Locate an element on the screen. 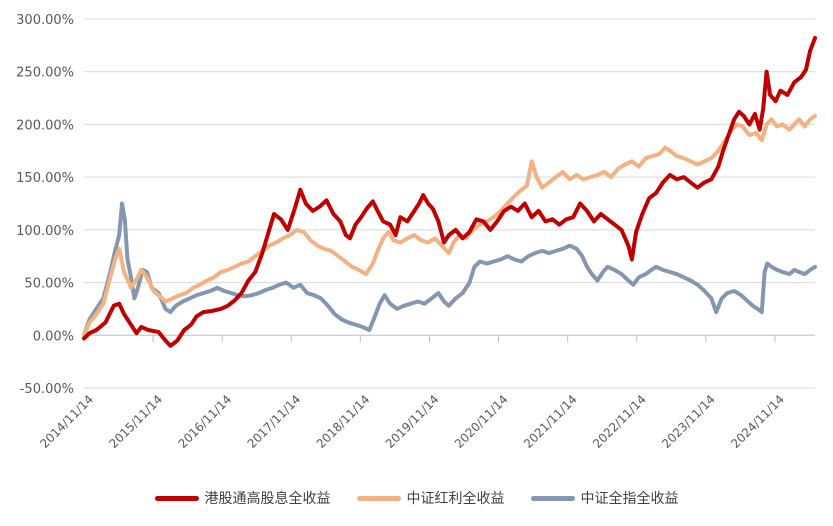 This screenshot has height=526, width=833. legend-label: 港股通高股息全收益 is located at coordinates (267, 499).